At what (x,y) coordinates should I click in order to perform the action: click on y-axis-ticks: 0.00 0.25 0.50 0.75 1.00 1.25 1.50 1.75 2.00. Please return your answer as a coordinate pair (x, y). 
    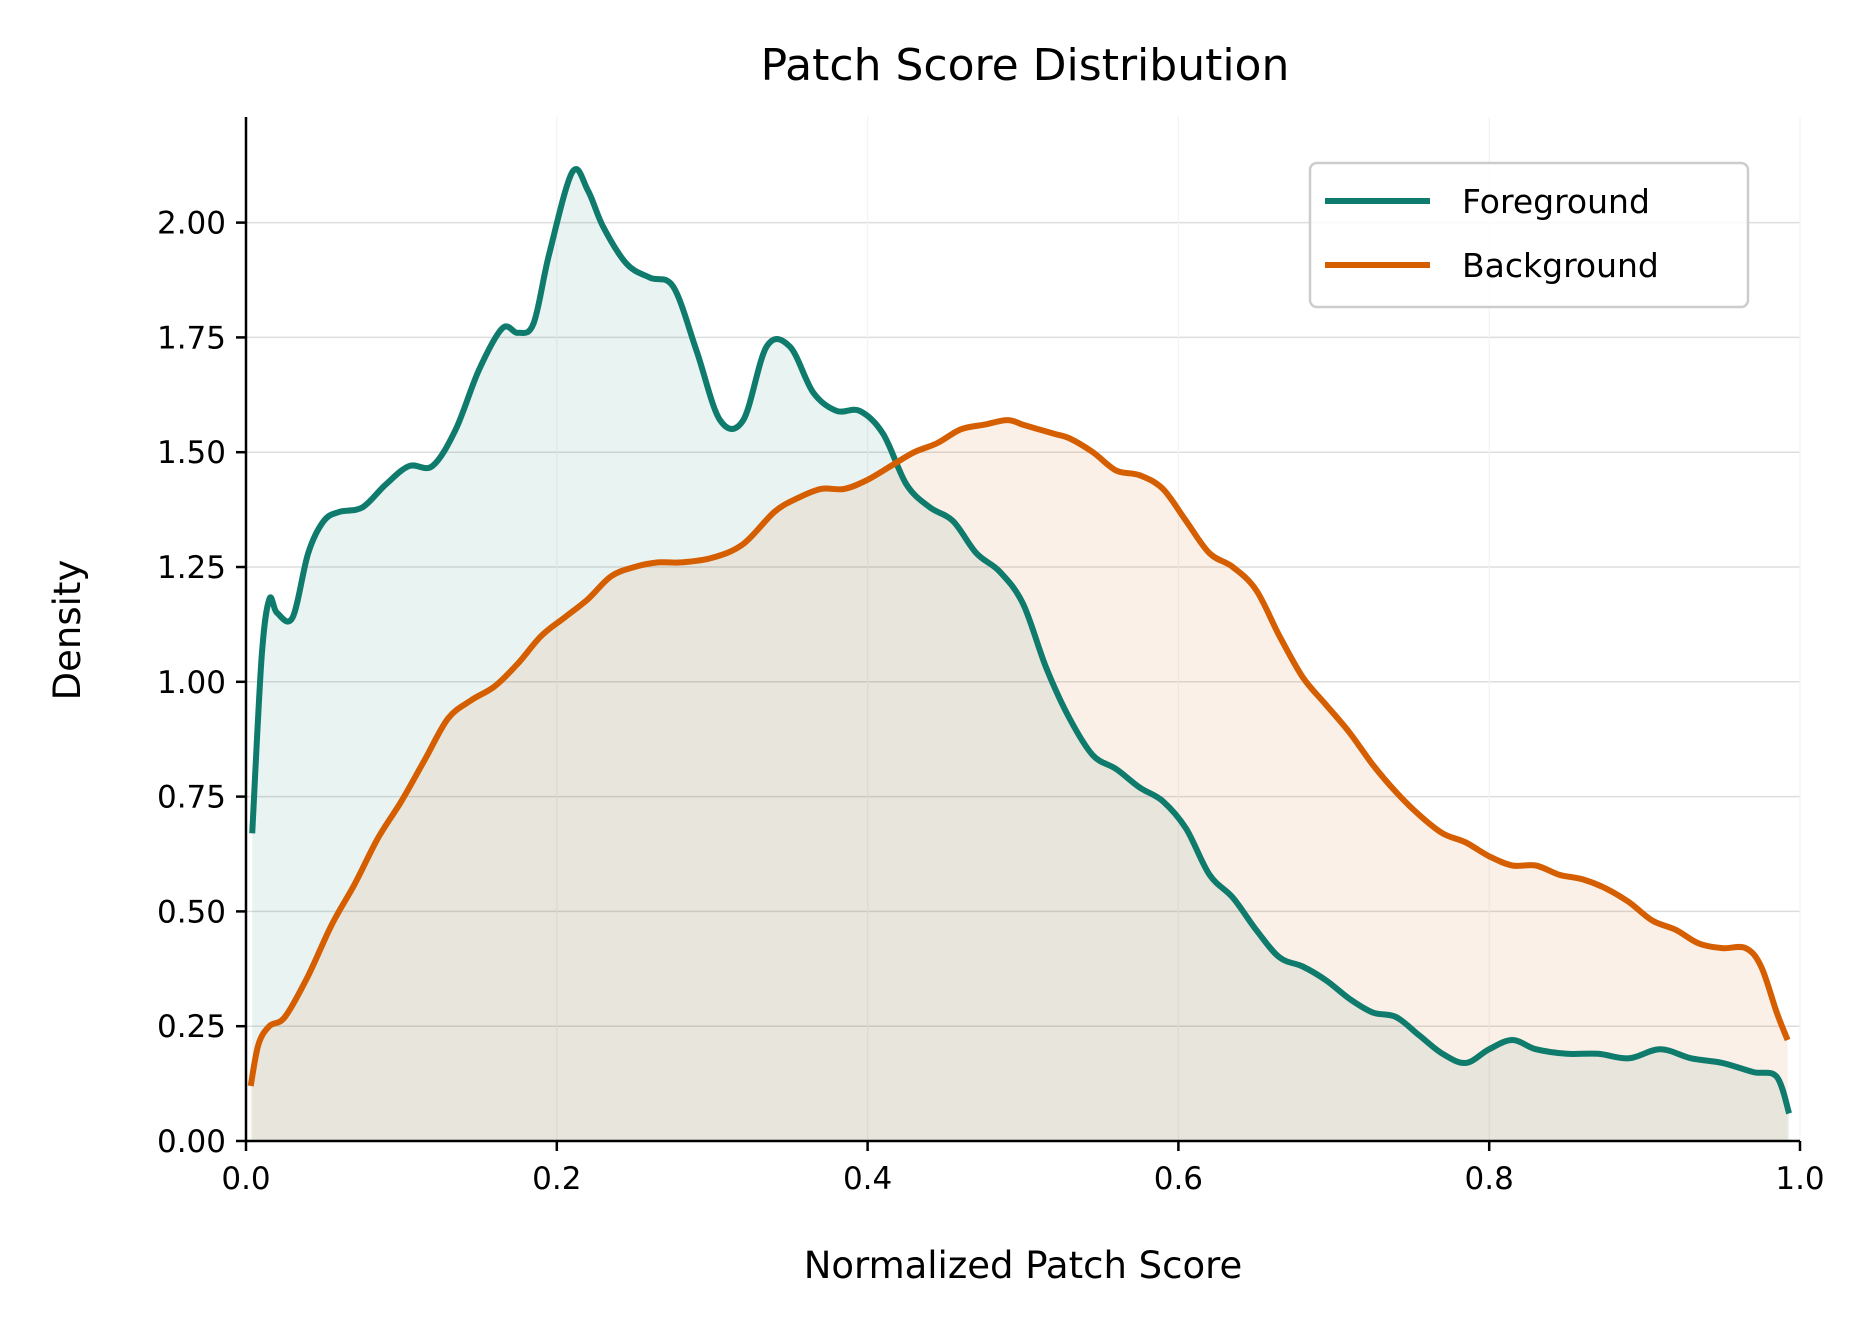
    Looking at the image, I should click on (201, 683).